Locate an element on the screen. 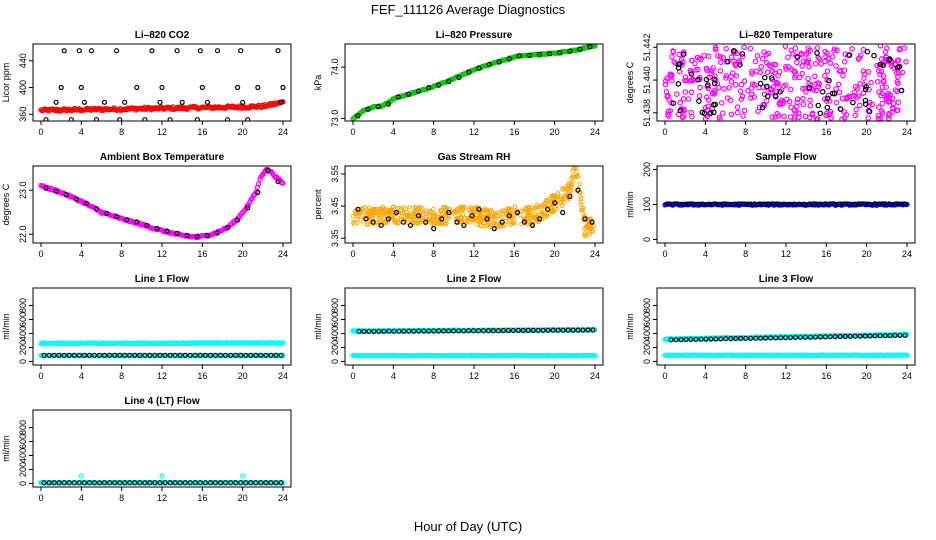  x-tick-label: 12 is located at coordinates (162, 376).